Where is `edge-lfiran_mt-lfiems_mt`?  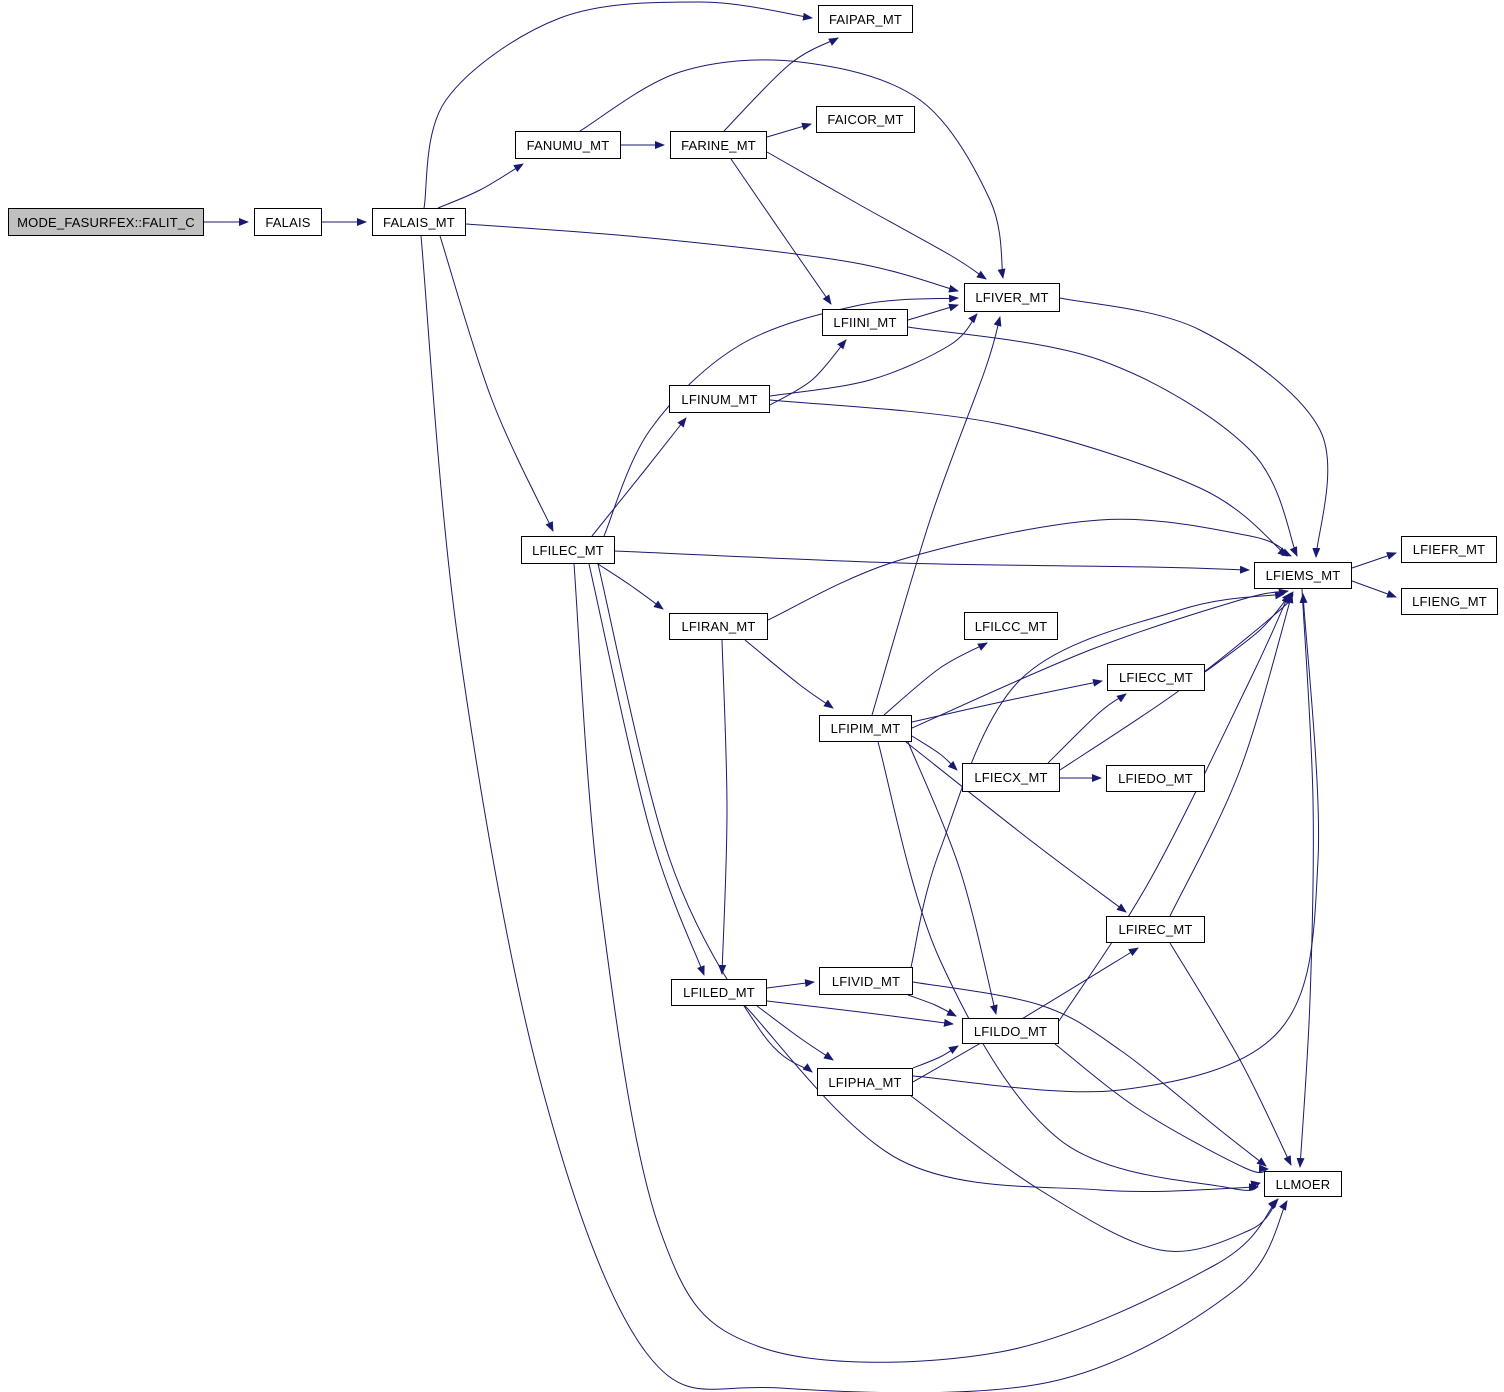
edge-lfiran_mt-lfiems_mt is located at coordinates (1029, 569).